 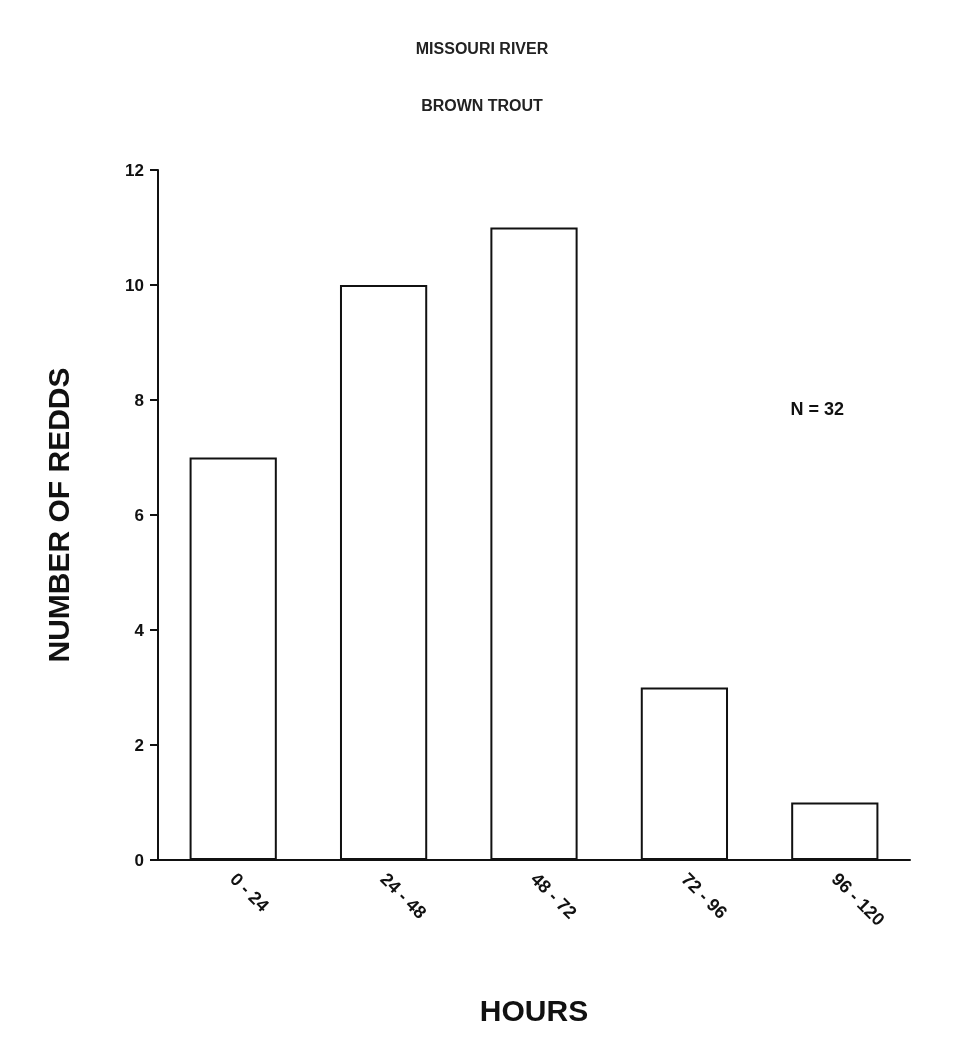 I want to click on x-axis-title: HOURS, so click(x=534, y=1010).